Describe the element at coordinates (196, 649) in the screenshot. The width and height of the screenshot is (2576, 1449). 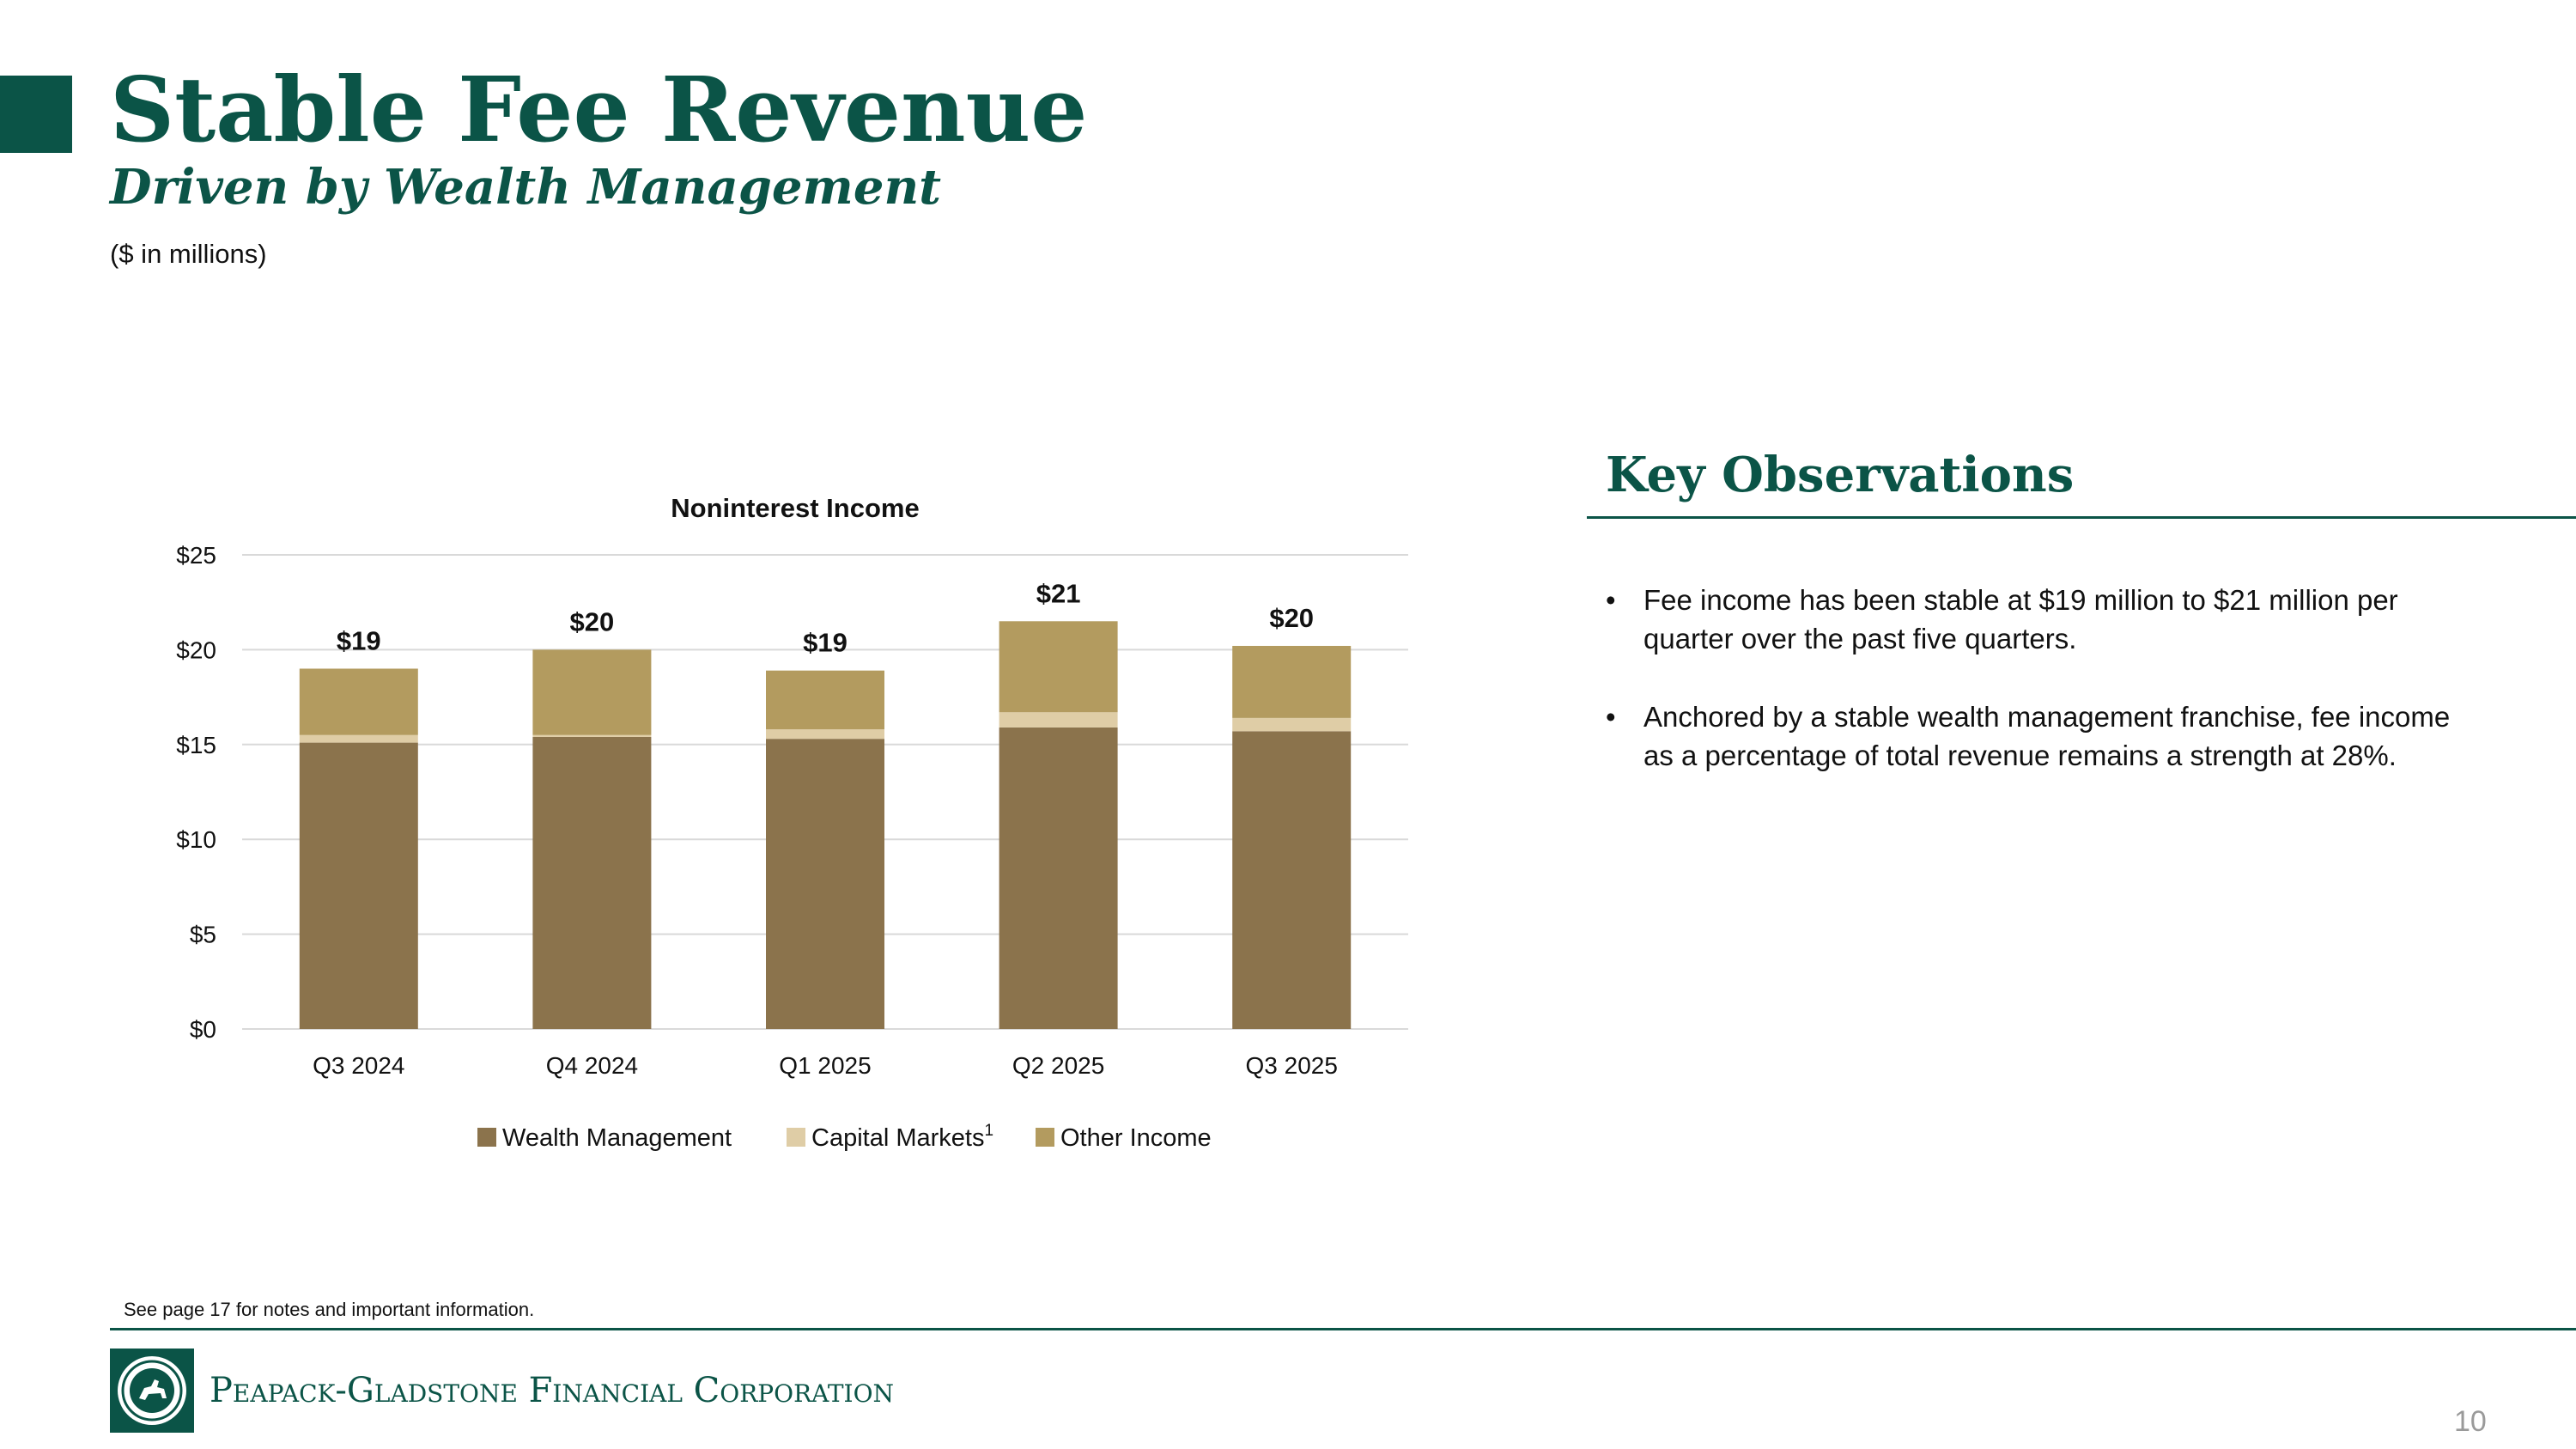
I see `y-tick-label: $20` at that location.